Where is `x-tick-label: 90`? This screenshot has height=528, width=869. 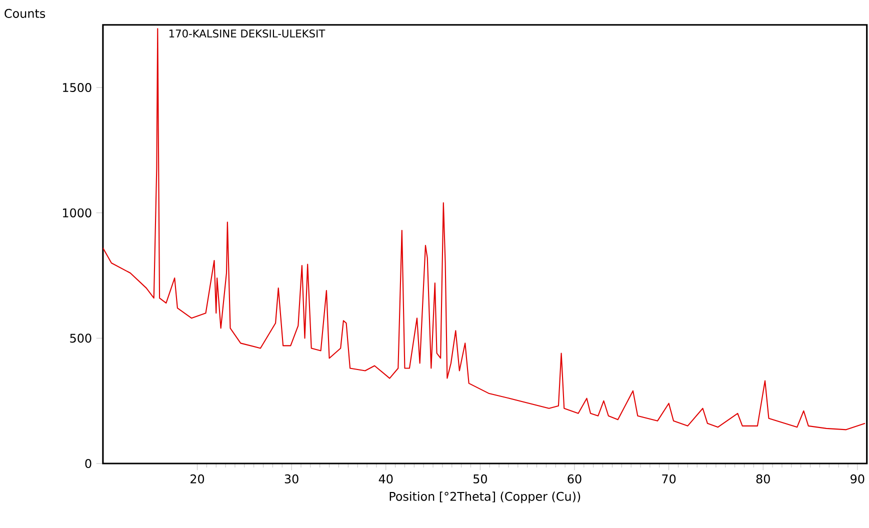
x-tick-label: 90 is located at coordinates (857, 479).